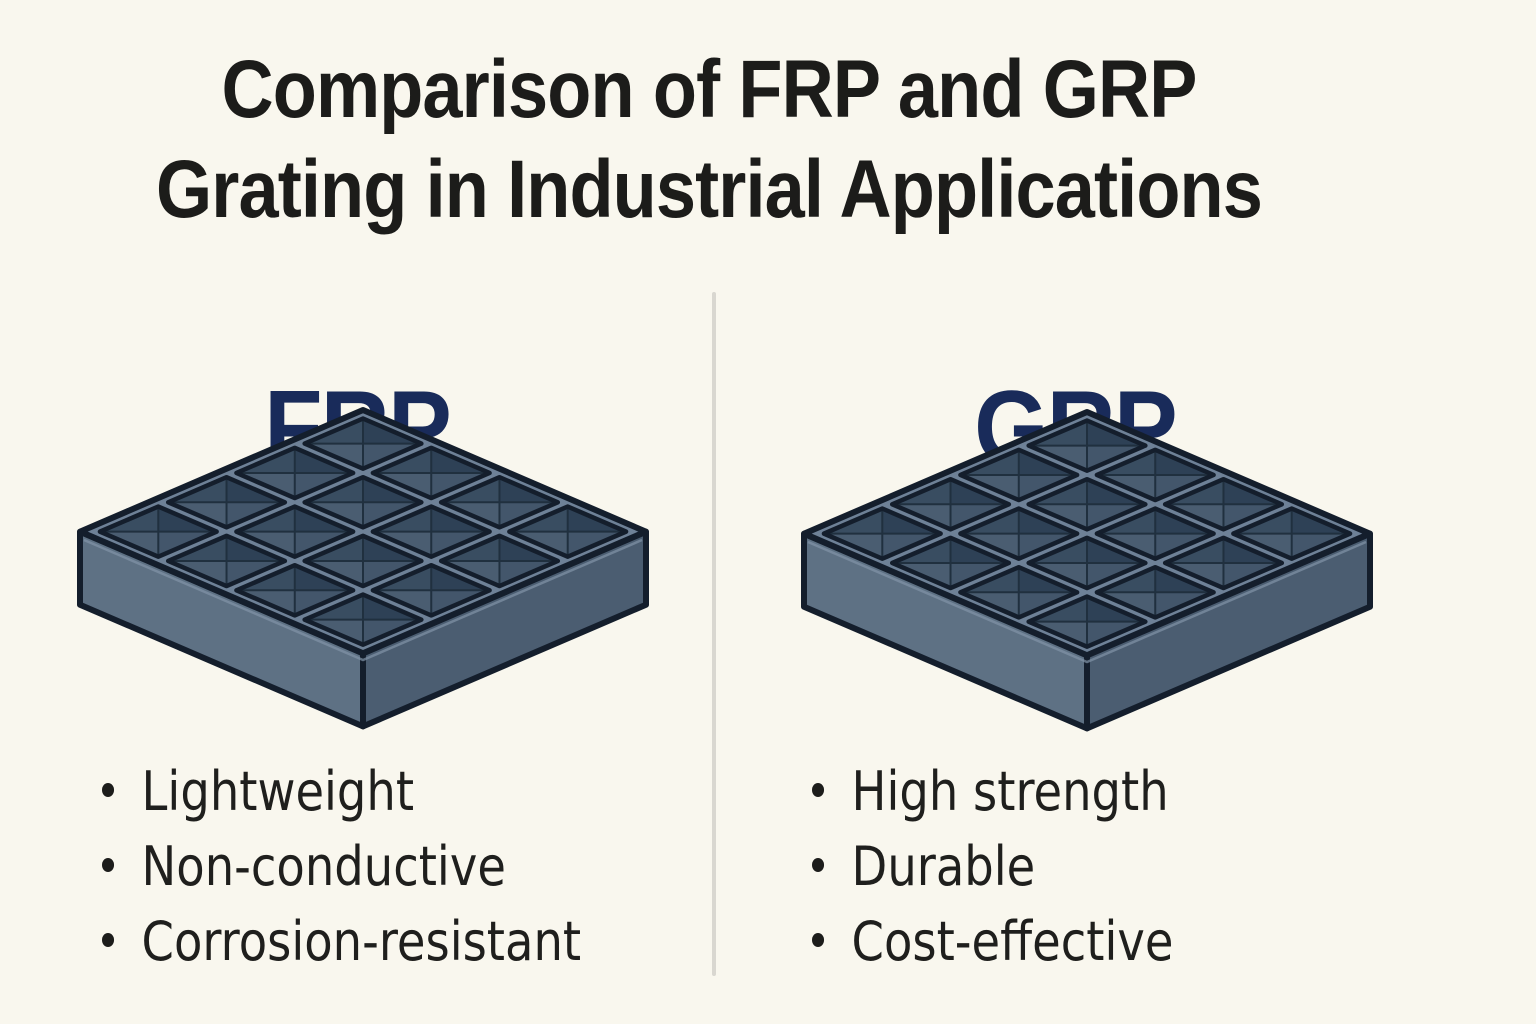 The image size is (1536, 1024). I want to click on list-item: Non-conductive, so click(341, 866).